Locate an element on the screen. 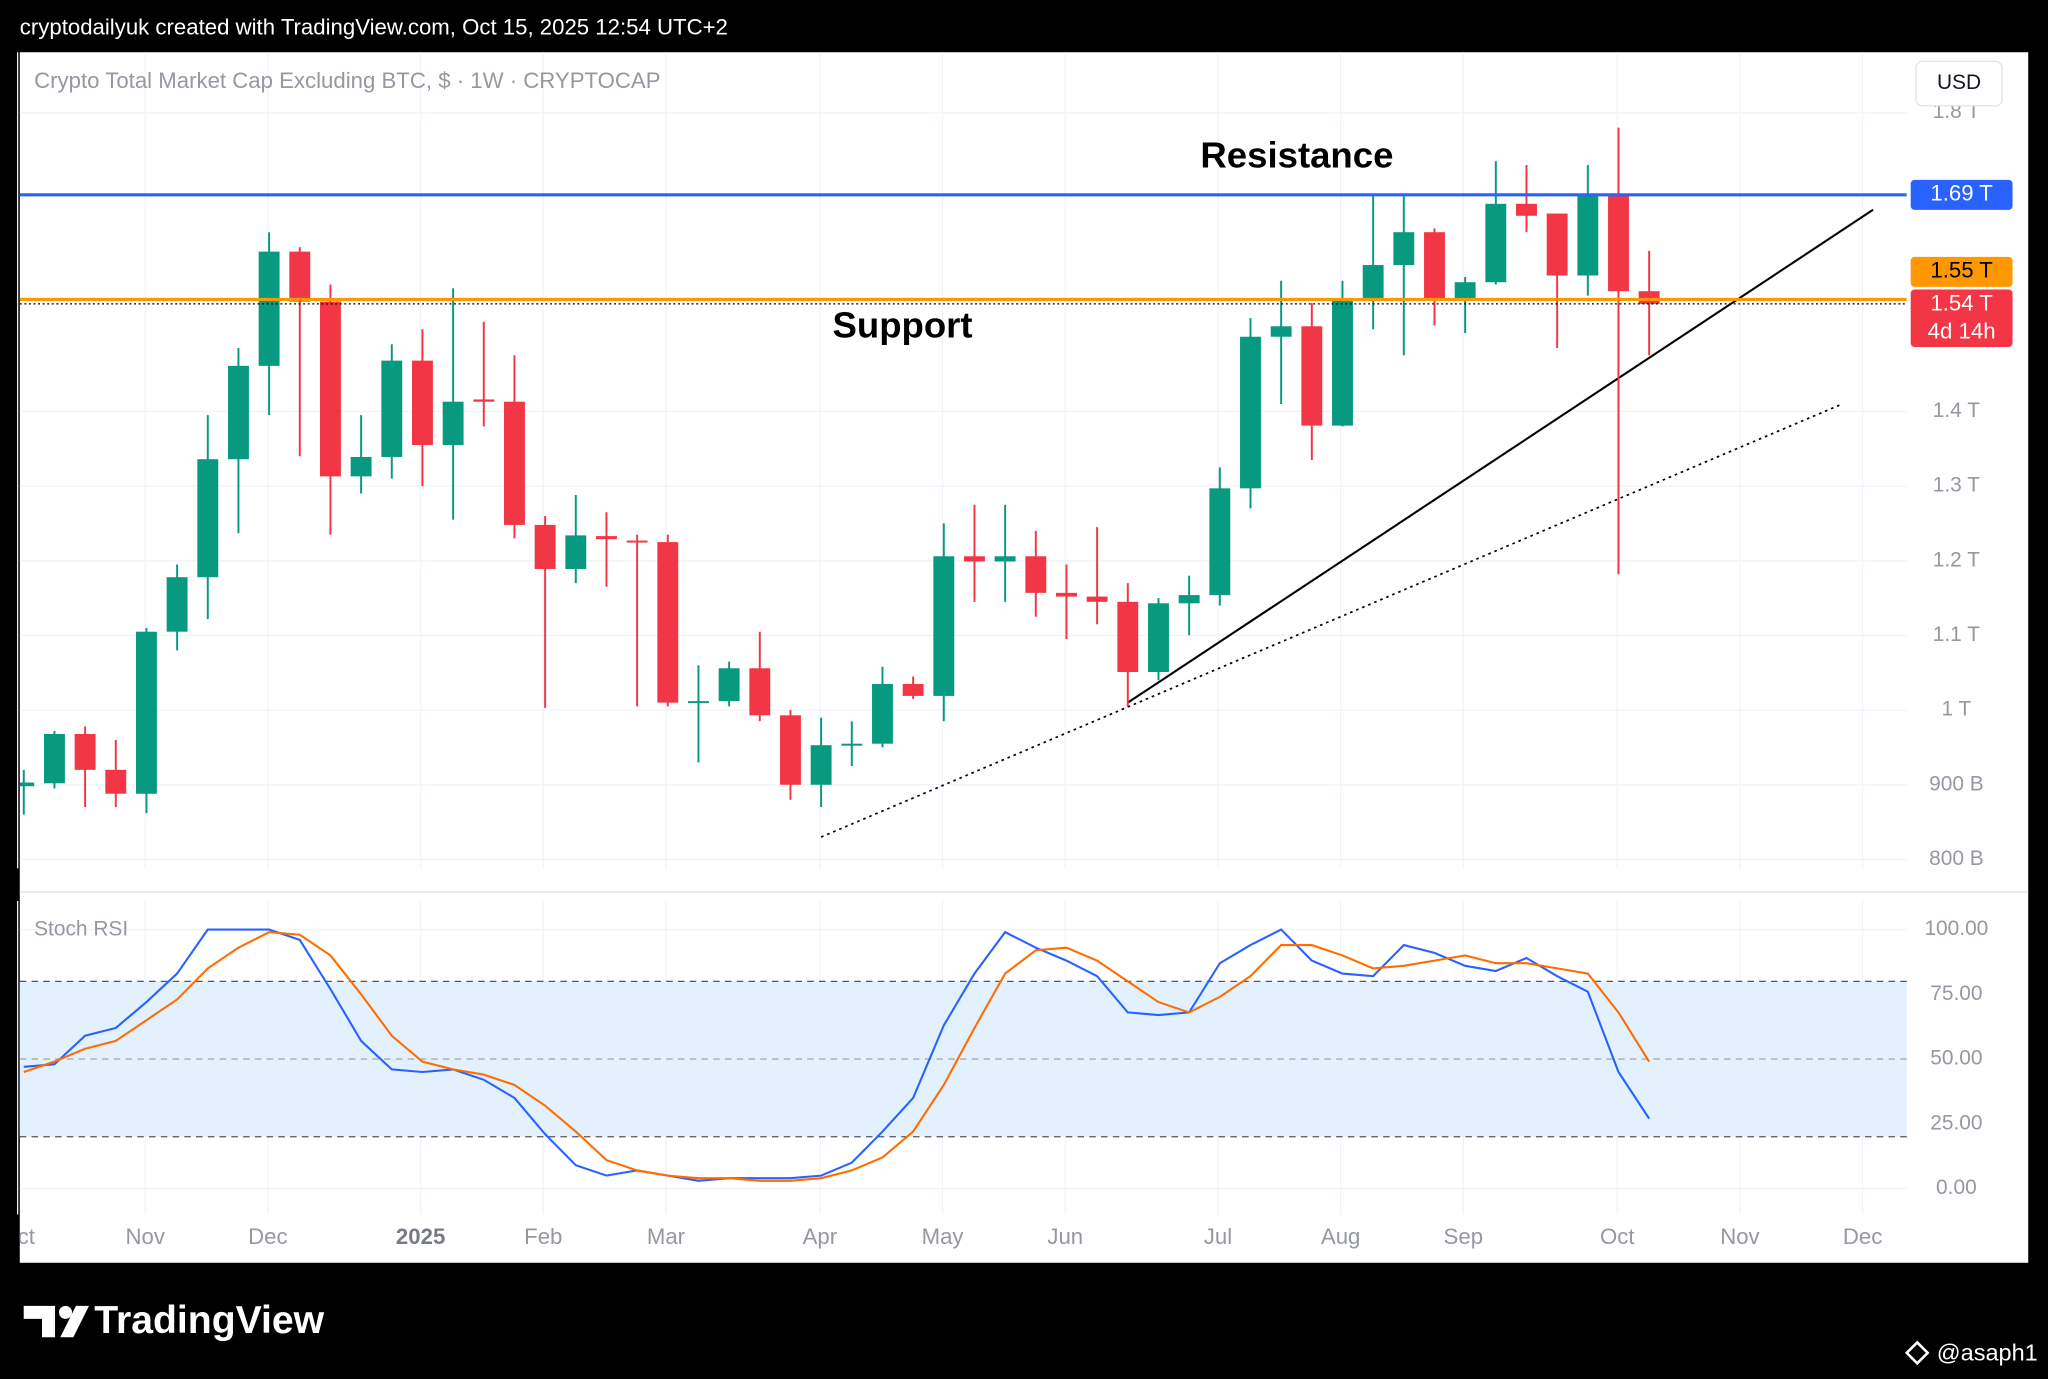  x-tick-label: Apr is located at coordinates (820, 1236).